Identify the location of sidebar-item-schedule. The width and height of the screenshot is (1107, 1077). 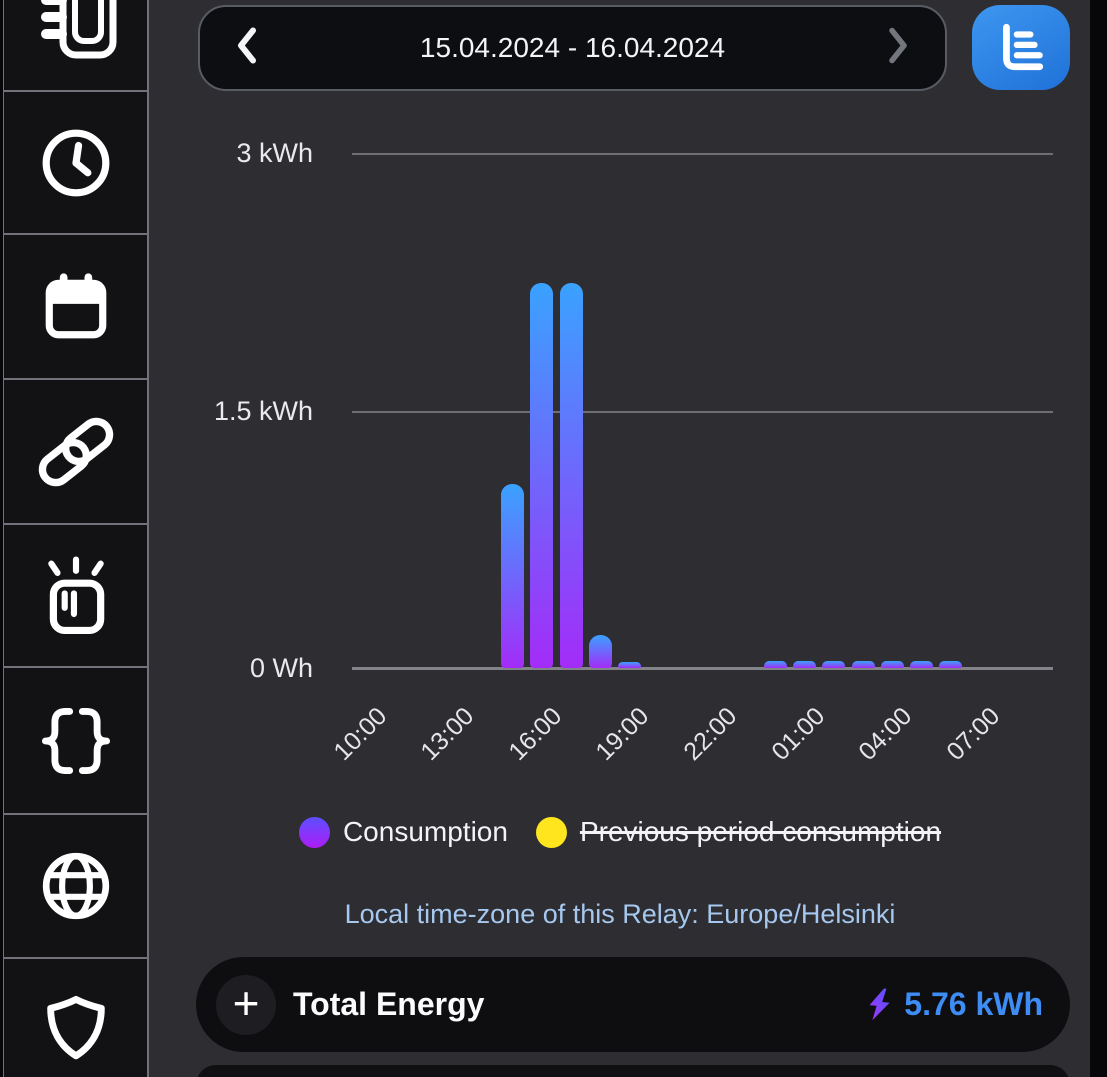
(75, 162).